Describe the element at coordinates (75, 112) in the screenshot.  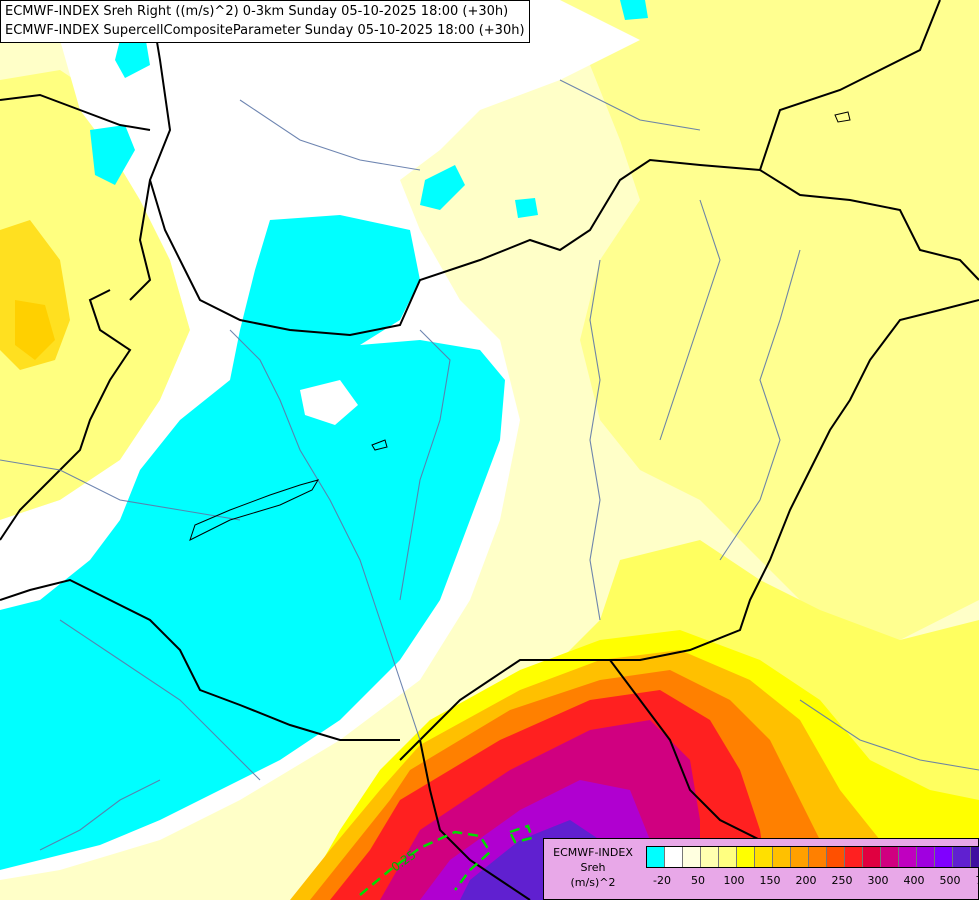
I see `border-nw` at that location.